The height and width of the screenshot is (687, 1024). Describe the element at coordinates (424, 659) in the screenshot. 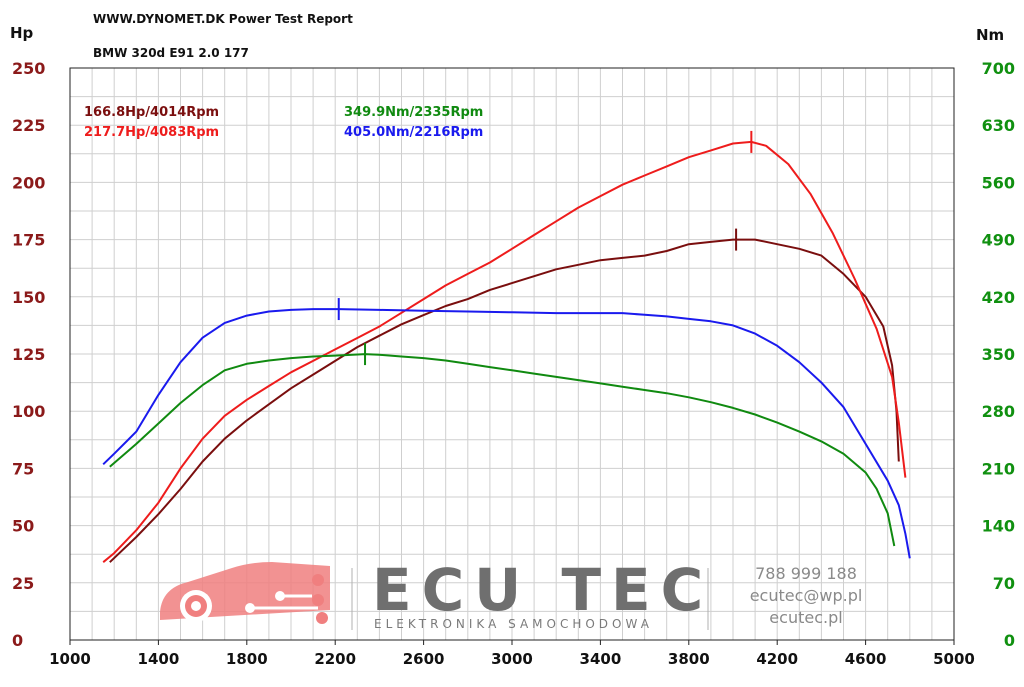

I see `x-tick-label: 2600` at that location.